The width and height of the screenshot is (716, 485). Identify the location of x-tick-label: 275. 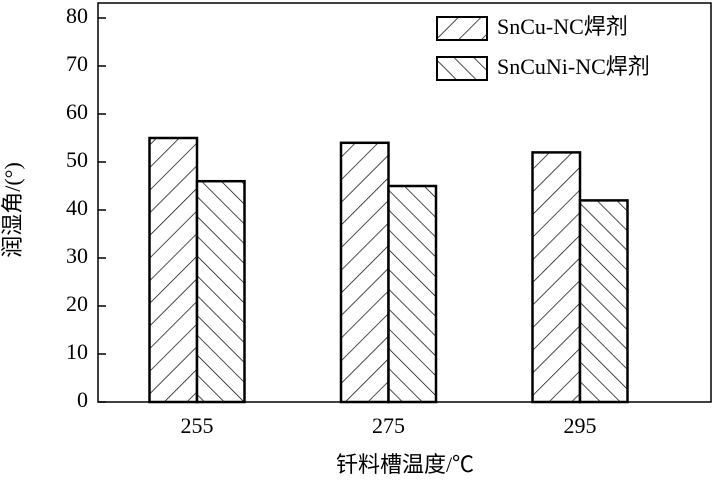
(388, 425).